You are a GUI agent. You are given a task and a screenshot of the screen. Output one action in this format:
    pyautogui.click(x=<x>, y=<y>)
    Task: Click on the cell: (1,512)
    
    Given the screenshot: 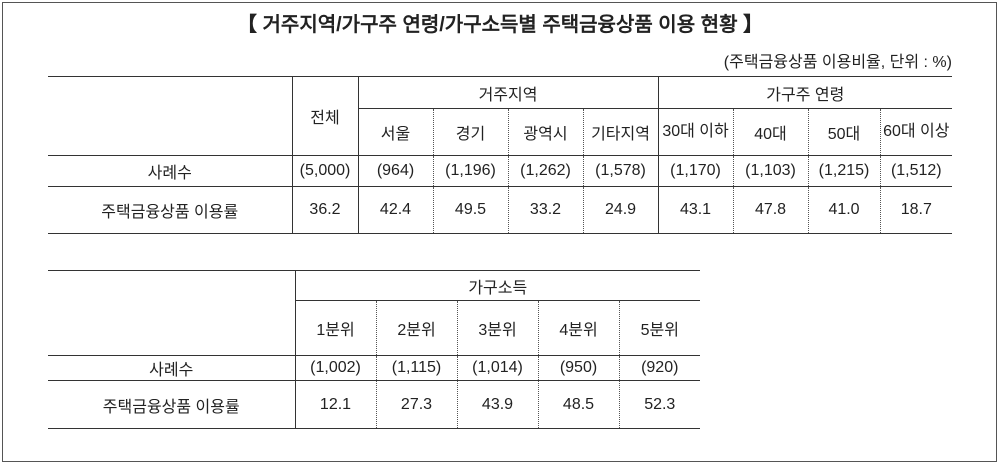 What is the action you would take?
    pyautogui.click(x=916, y=171)
    